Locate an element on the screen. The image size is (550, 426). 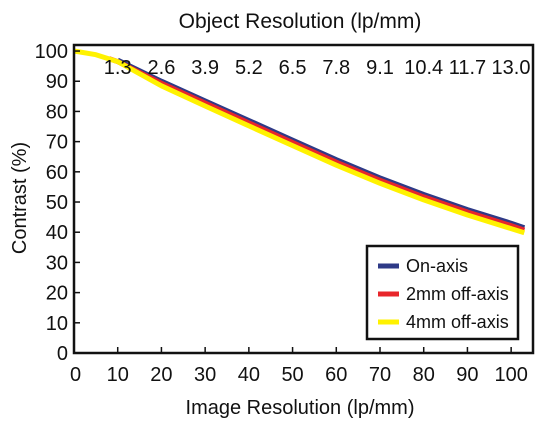
y-tick-label: 30 is located at coordinates (57, 263).